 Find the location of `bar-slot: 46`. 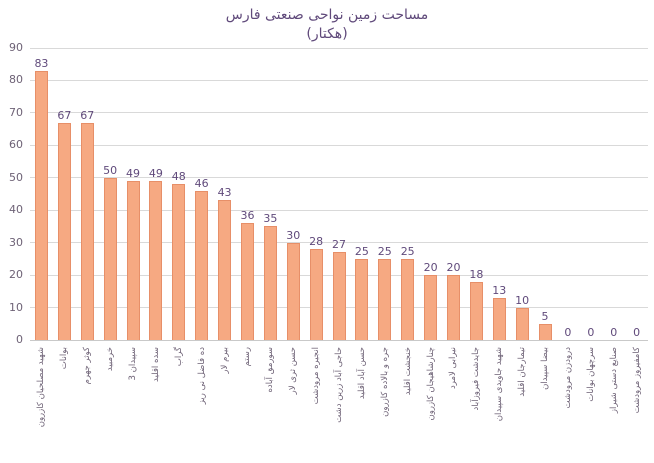

bar-slot: 46 is located at coordinates (201, 194).